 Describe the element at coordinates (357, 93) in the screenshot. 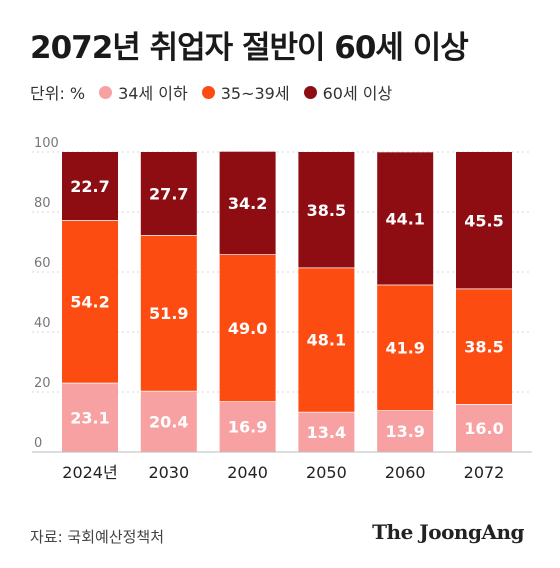

I see `legend-label-60plus: 60세 이상` at that location.